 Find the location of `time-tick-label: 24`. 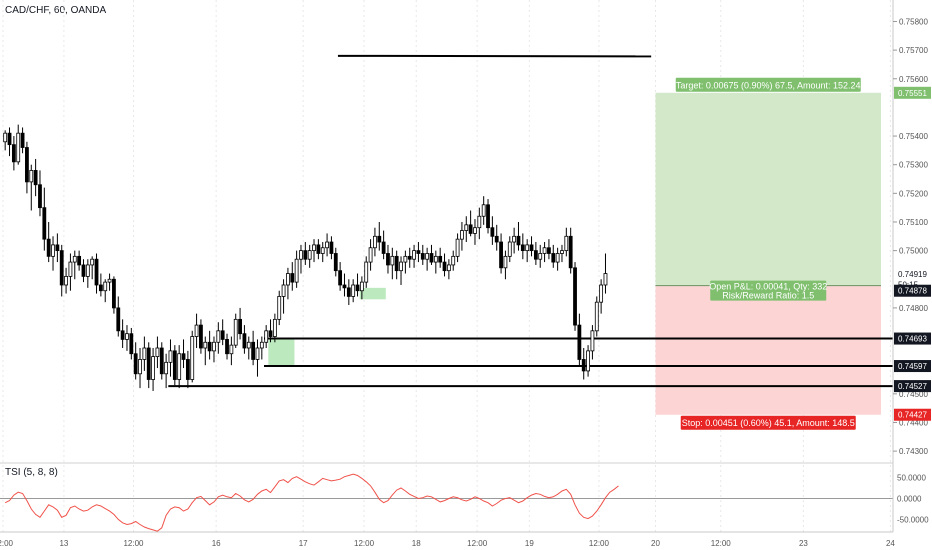

time-tick-label: 24 is located at coordinates (890, 543).